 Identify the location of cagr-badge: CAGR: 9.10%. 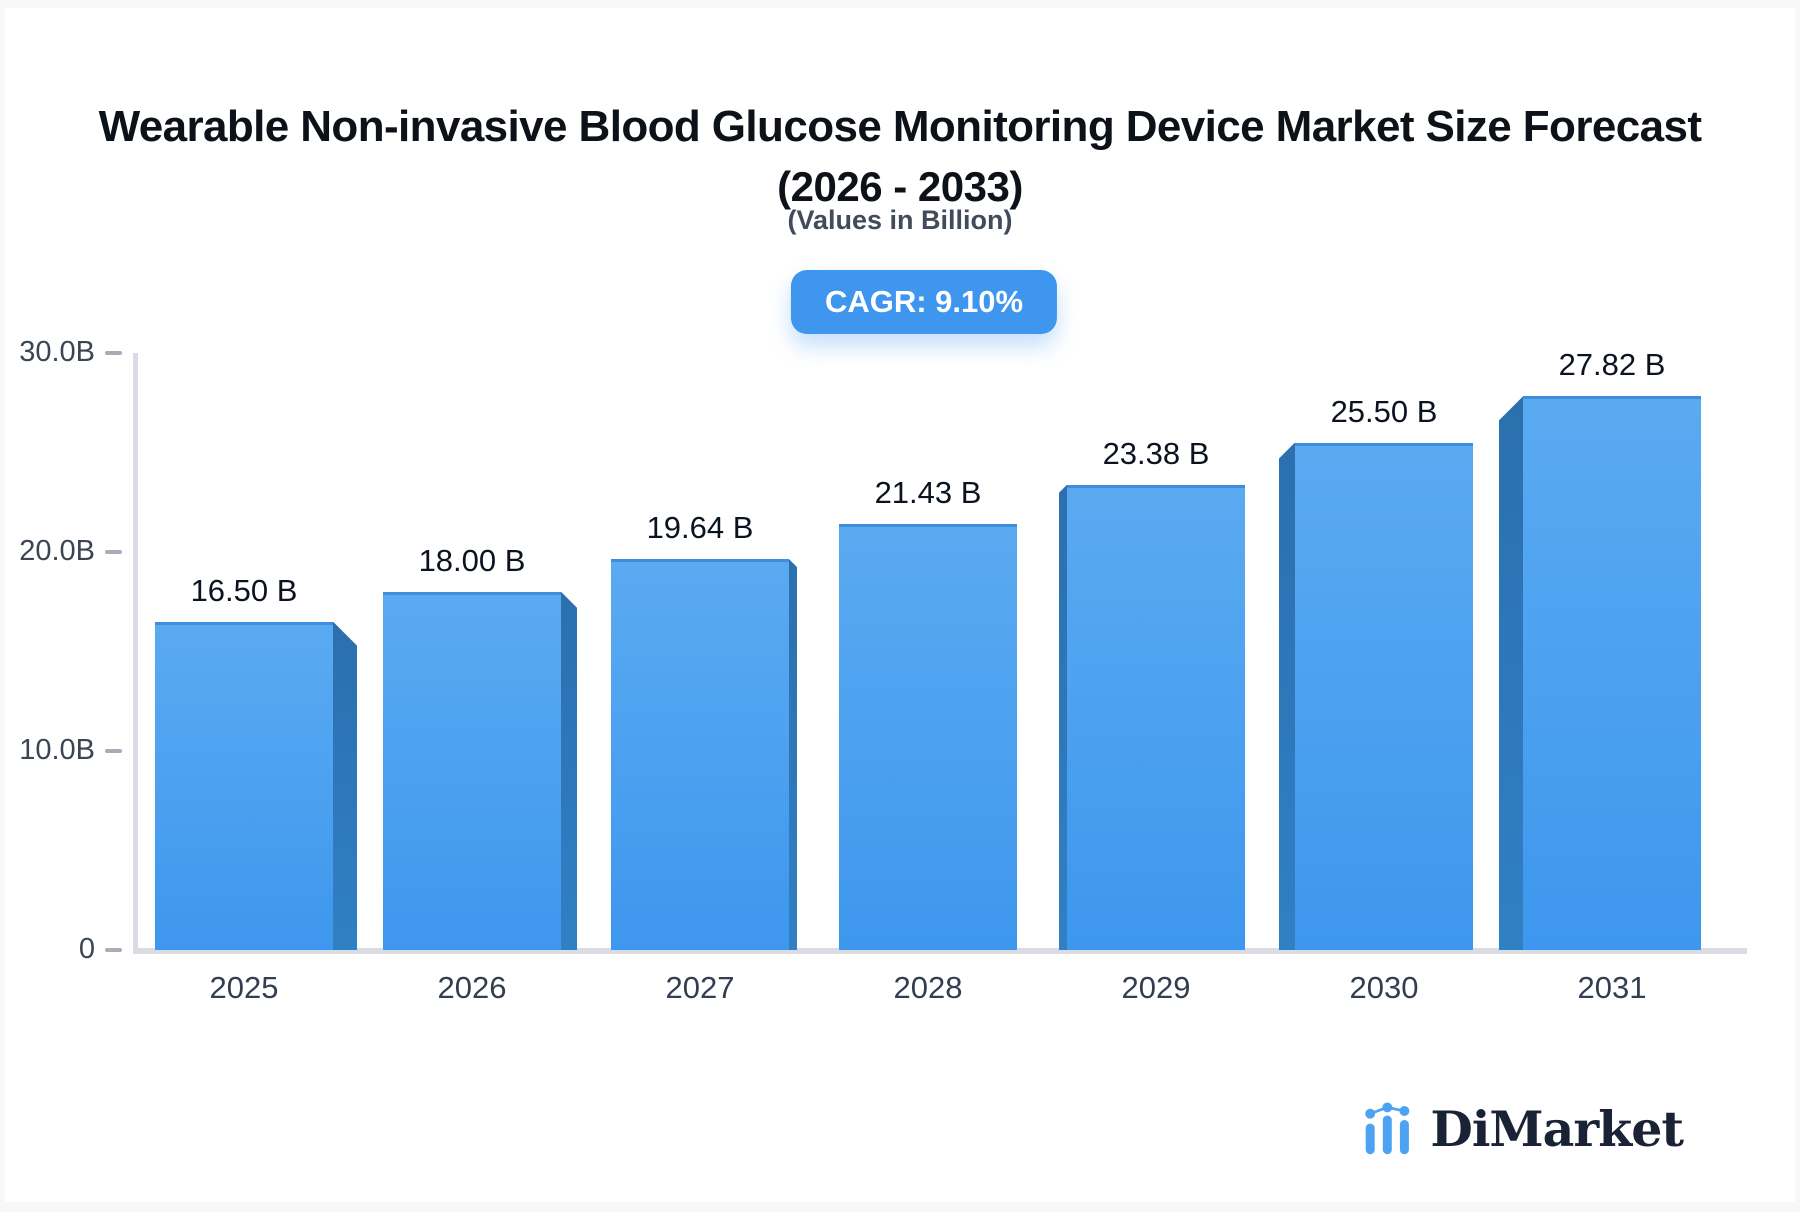
(924, 302).